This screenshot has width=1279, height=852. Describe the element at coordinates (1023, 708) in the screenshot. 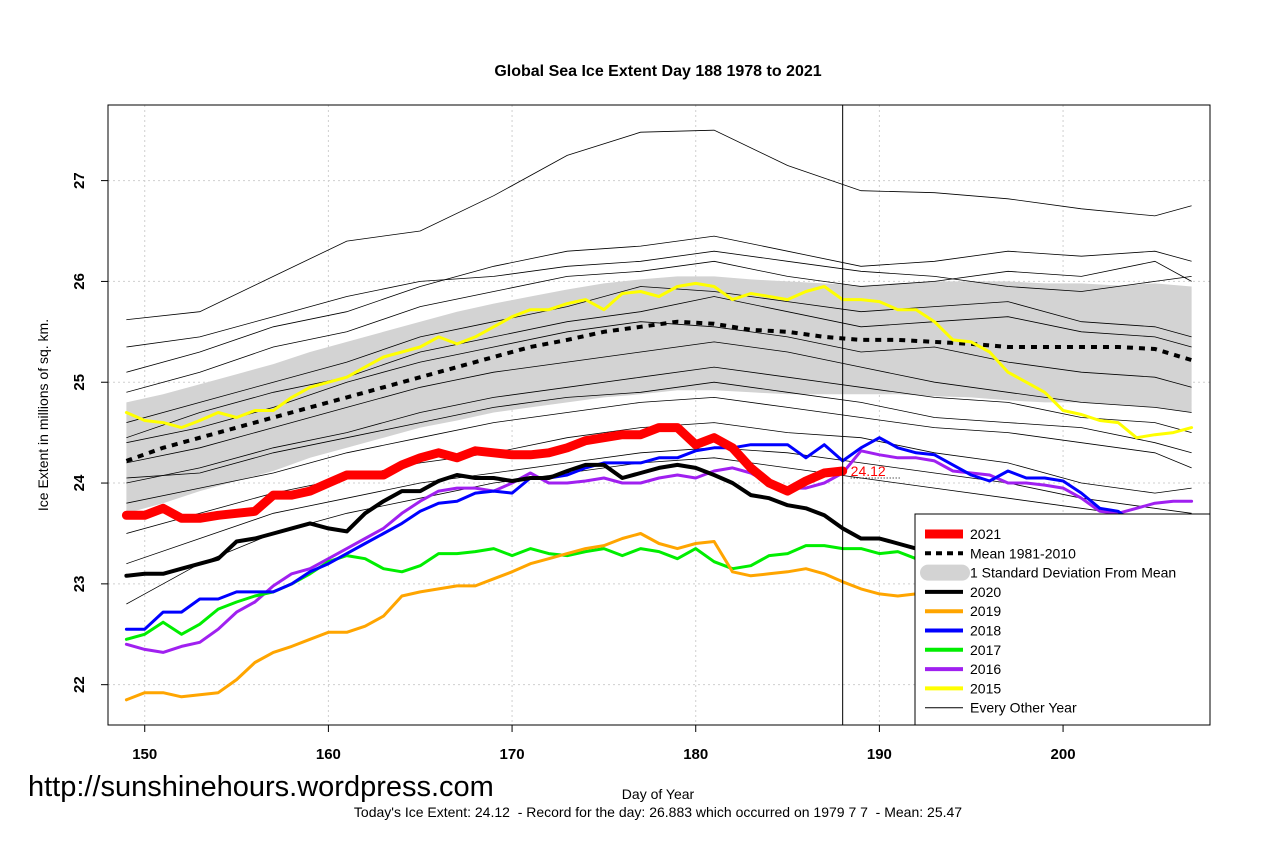

I see `legend-label: Every Other Year` at that location.